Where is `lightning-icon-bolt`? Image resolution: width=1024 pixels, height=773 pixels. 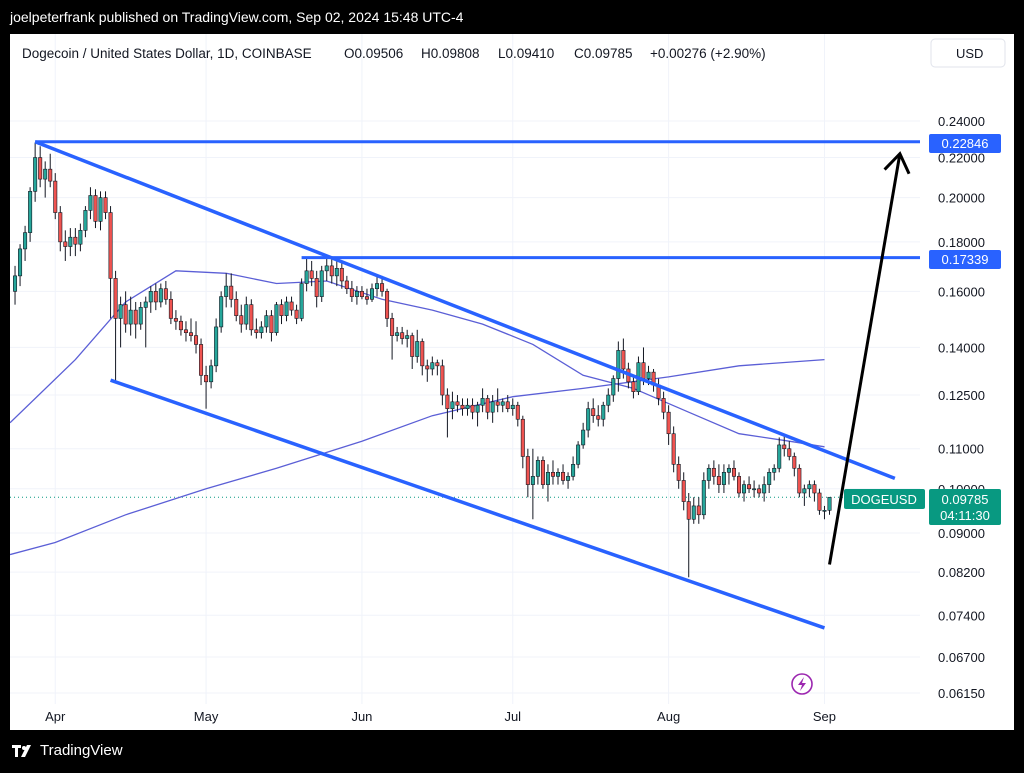
lightning-icon-bolt is located at coordinates (802, 684).